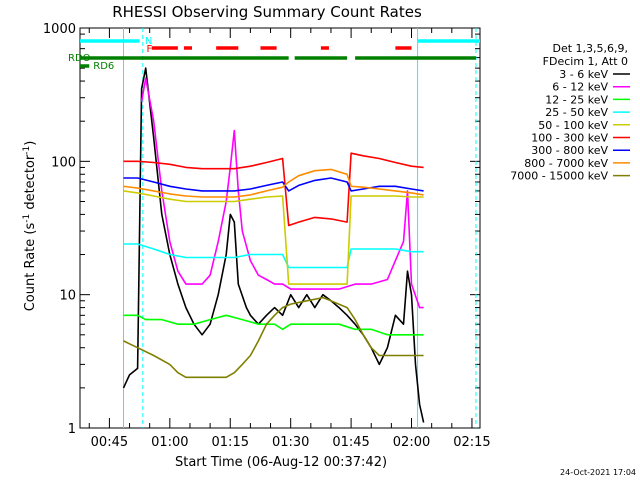  I want to click on legend-label-2: 12 - 25 keV, so click(576, 99).